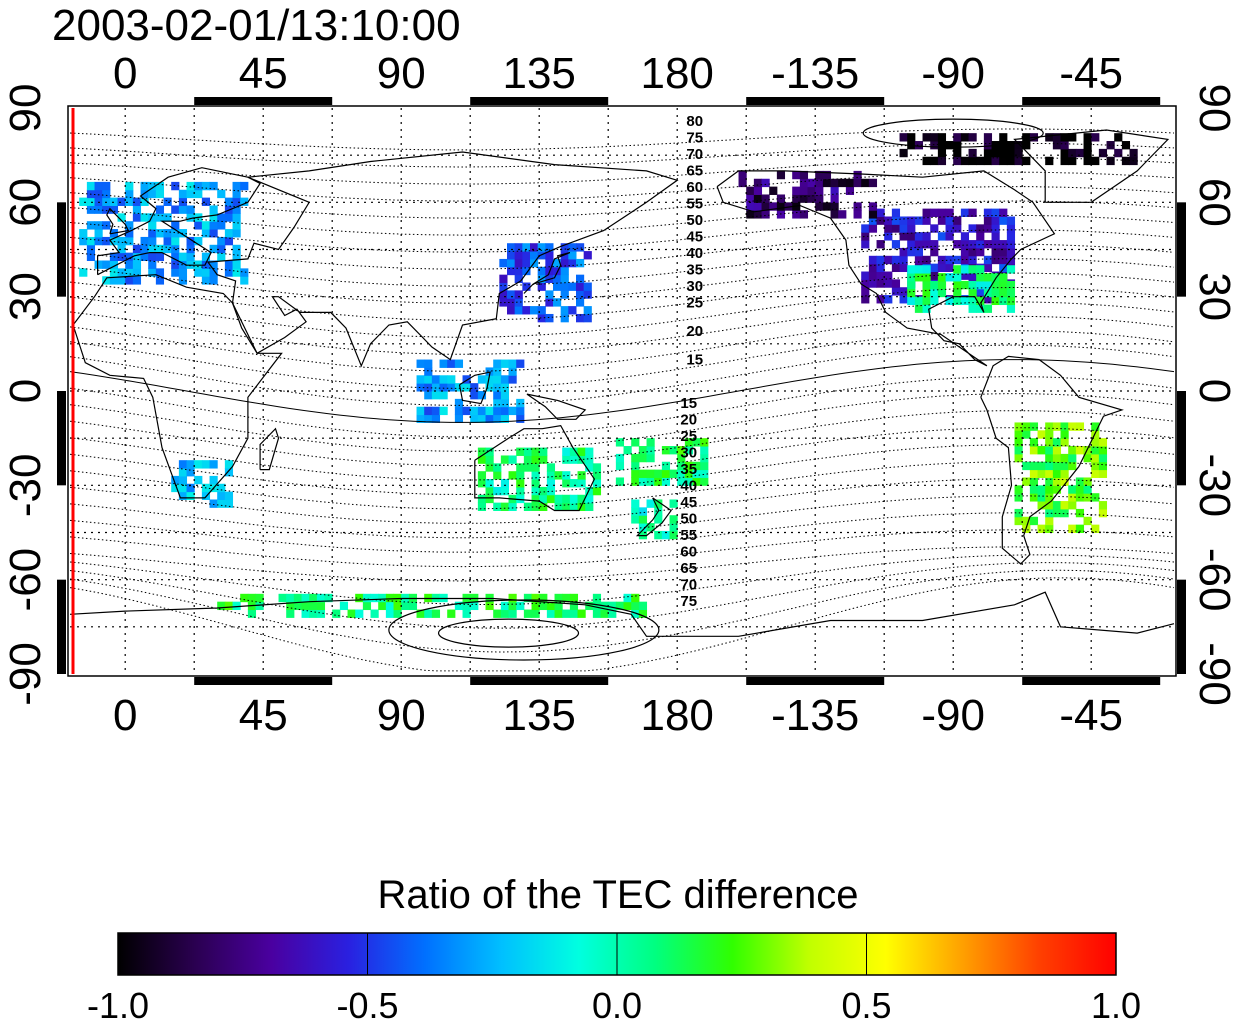 The width and height of the screenshot is (1240, 1024). Describe the element at coordinates (614, 978) in the screenshot. I see `colorbar-tick-labels: -1.0 -0.5 0.0 0.5 1.0` at that location.